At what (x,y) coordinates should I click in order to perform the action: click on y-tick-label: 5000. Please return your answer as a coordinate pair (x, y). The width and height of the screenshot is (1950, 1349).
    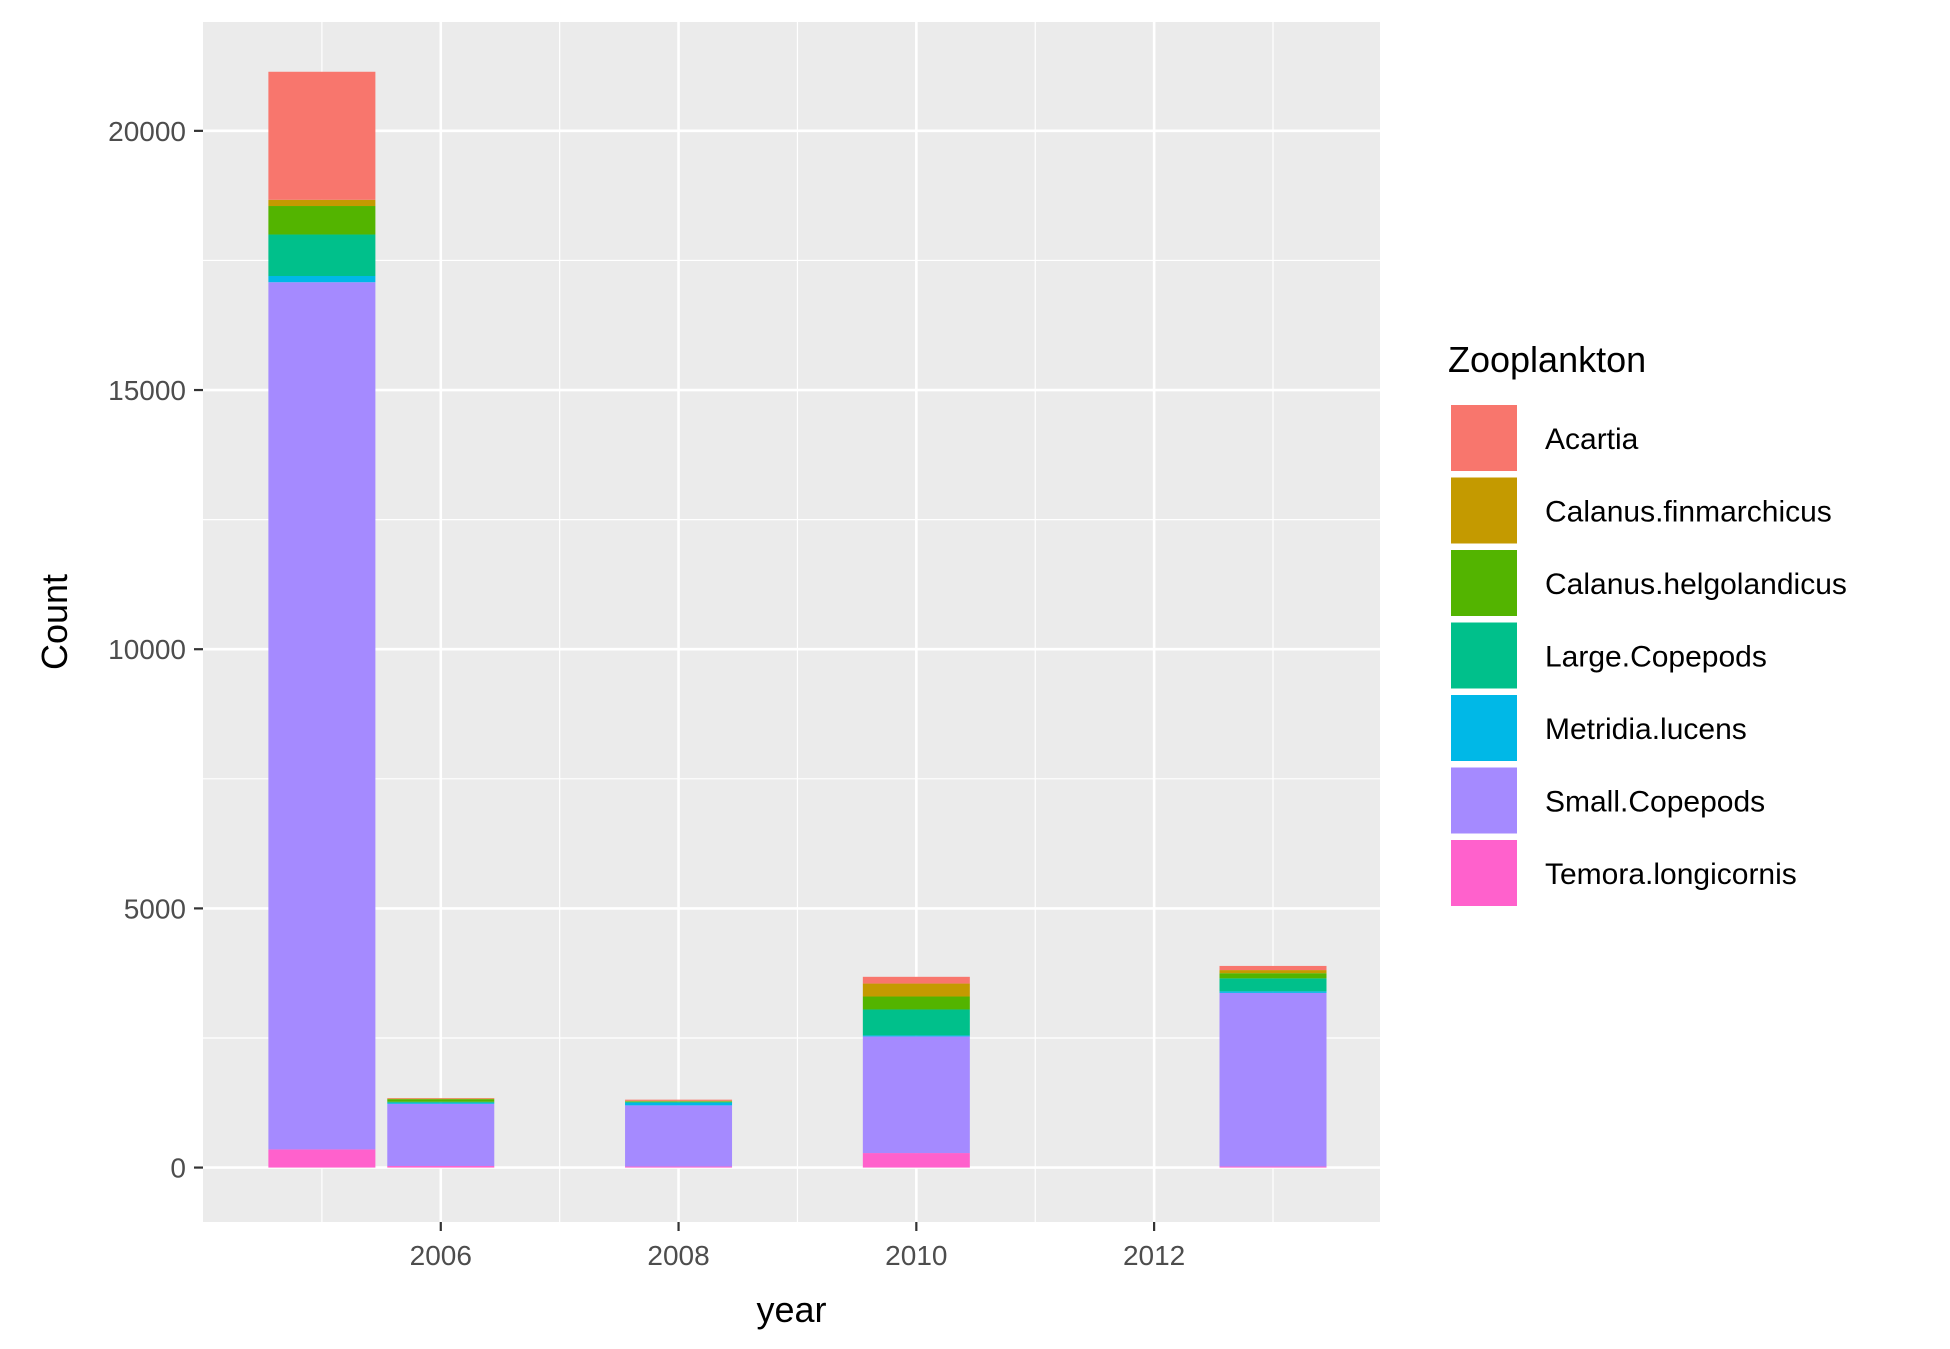
    Looking at the image, I should click on (155, 908).